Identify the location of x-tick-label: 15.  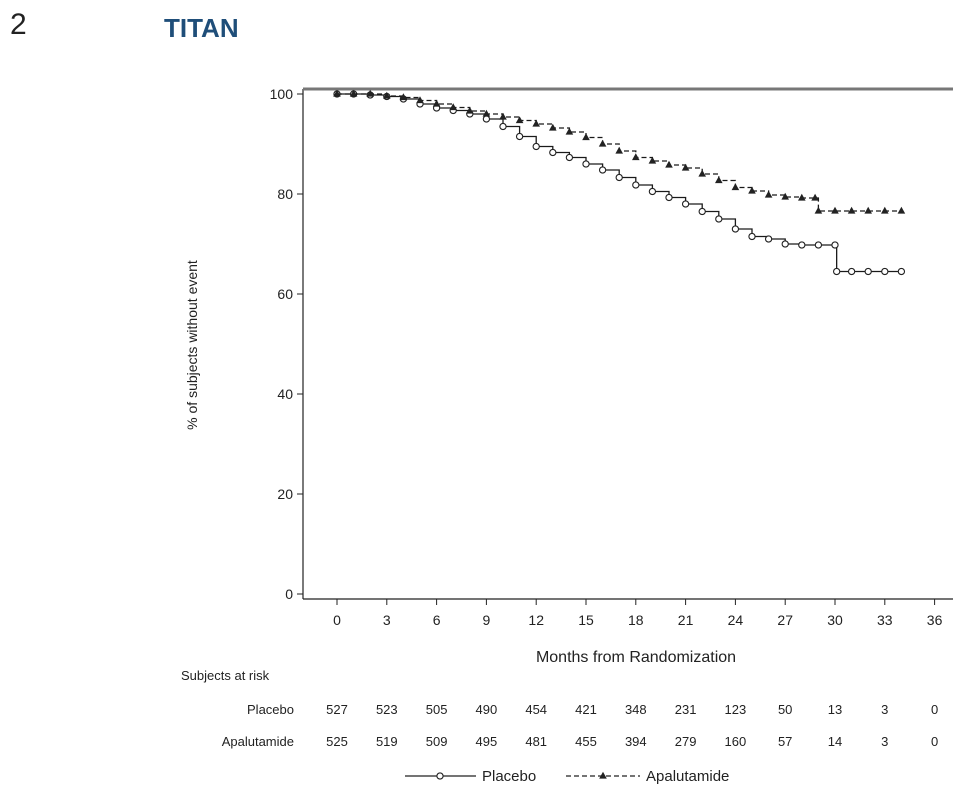
(586, 620).